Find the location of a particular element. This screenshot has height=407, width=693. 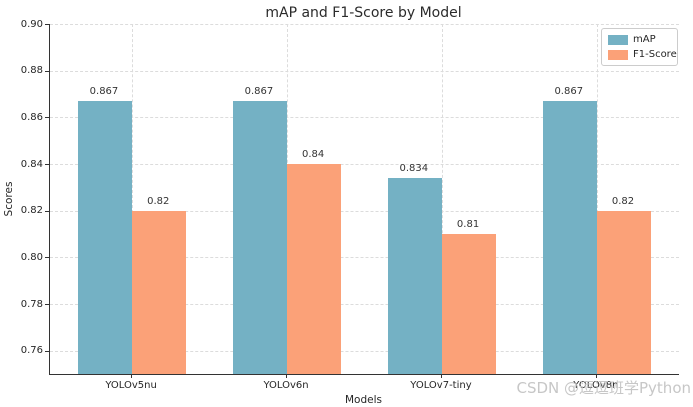

y-tick-label: 0.90 is located at coordinates (31, 24).